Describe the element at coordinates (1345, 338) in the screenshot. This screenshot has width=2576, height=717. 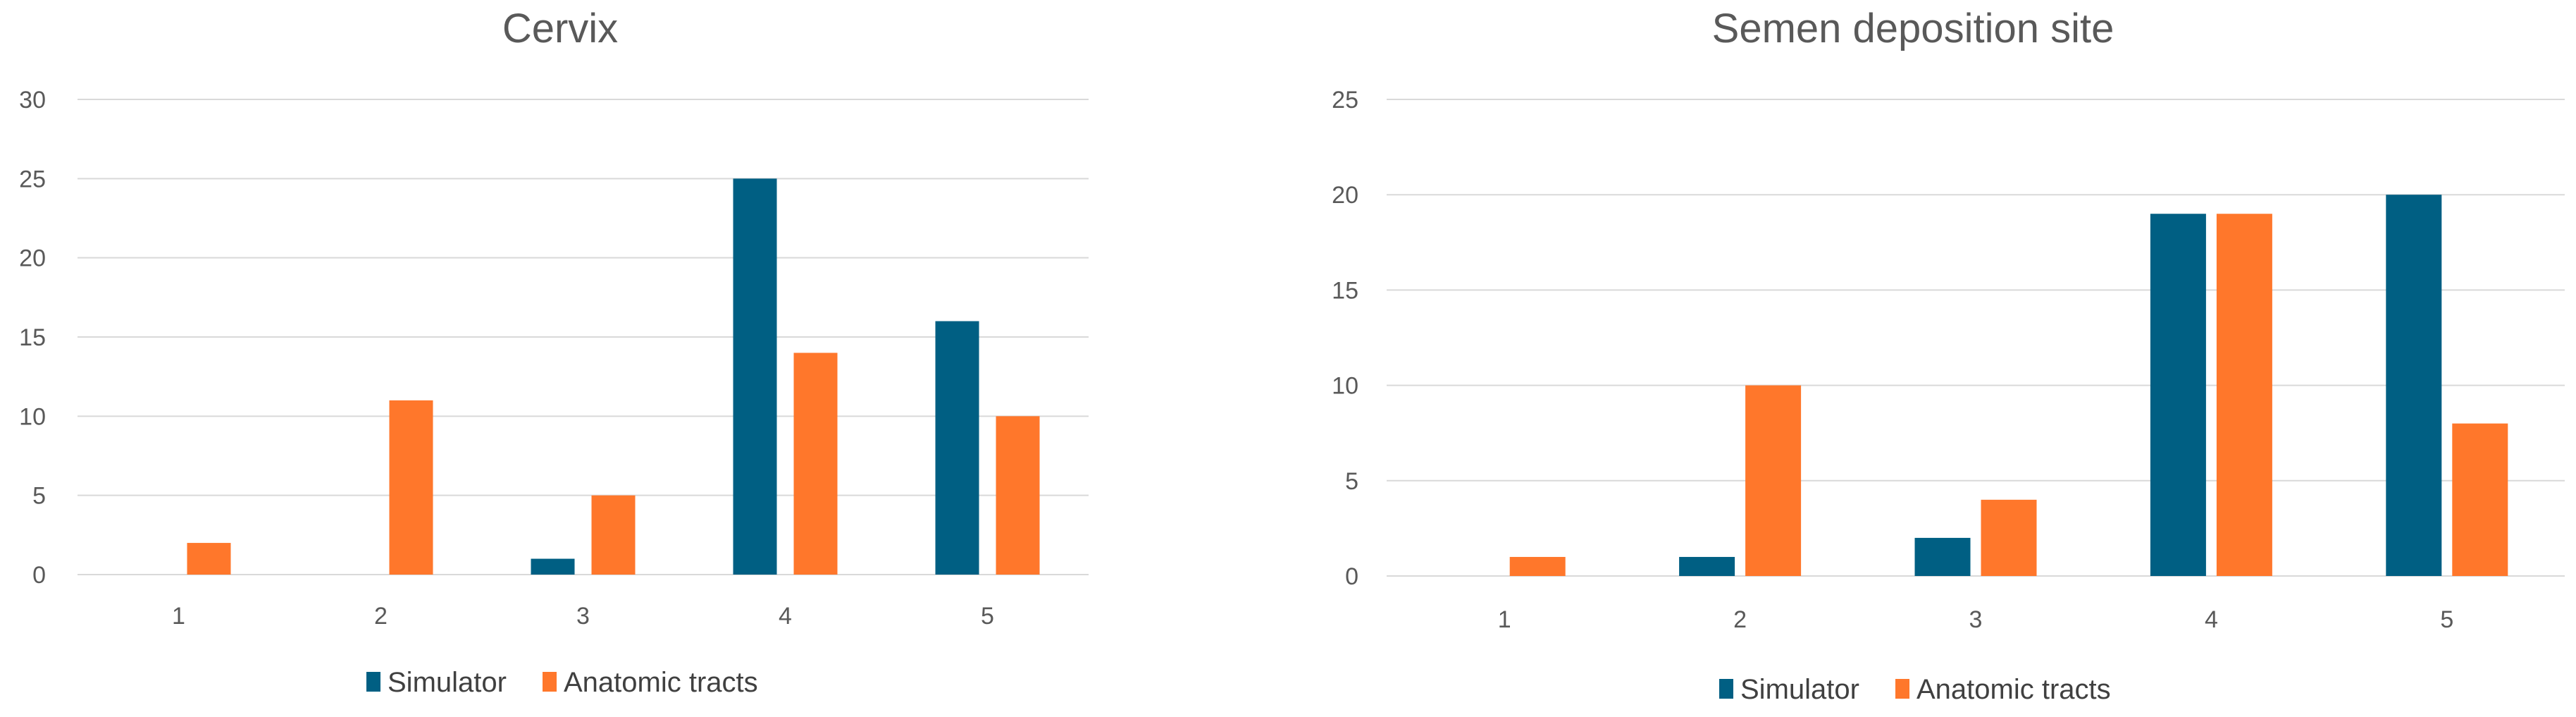
I see `y-tick-labels: 0 5 10 15 20 25` at that location.